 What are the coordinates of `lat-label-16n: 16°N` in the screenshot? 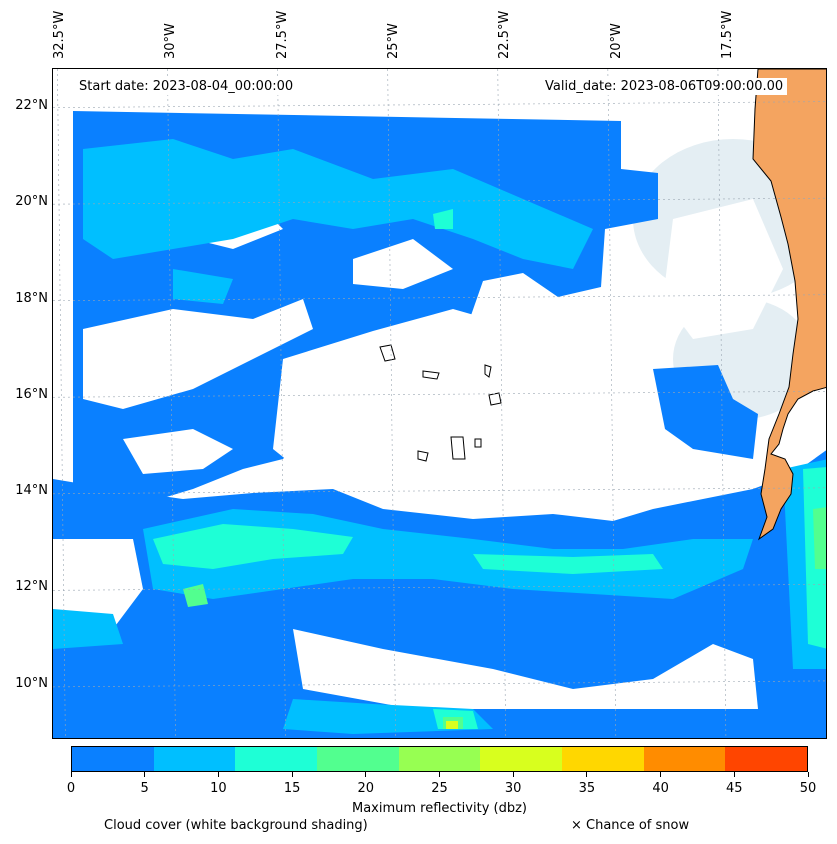 It's located at (31, 394).